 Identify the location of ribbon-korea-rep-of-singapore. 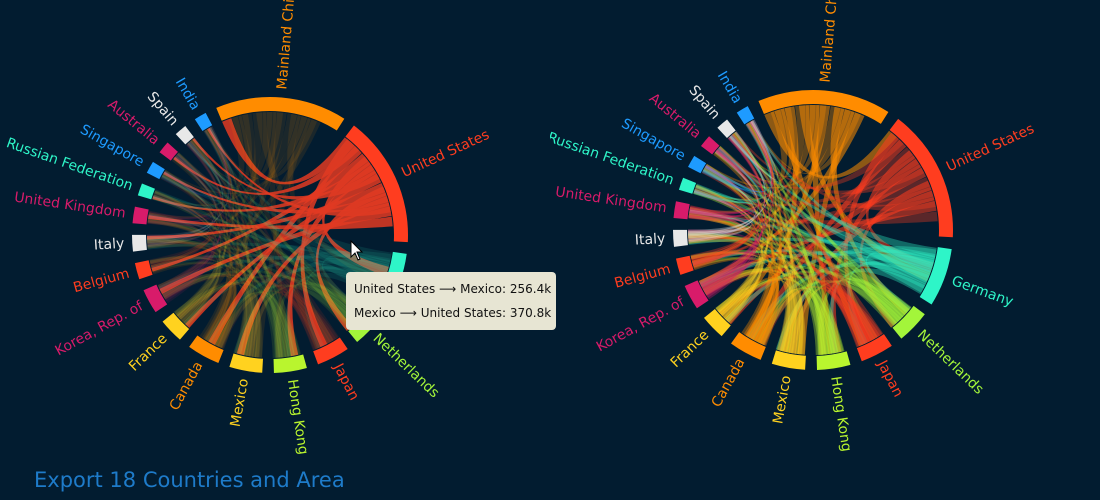
(187, 231).